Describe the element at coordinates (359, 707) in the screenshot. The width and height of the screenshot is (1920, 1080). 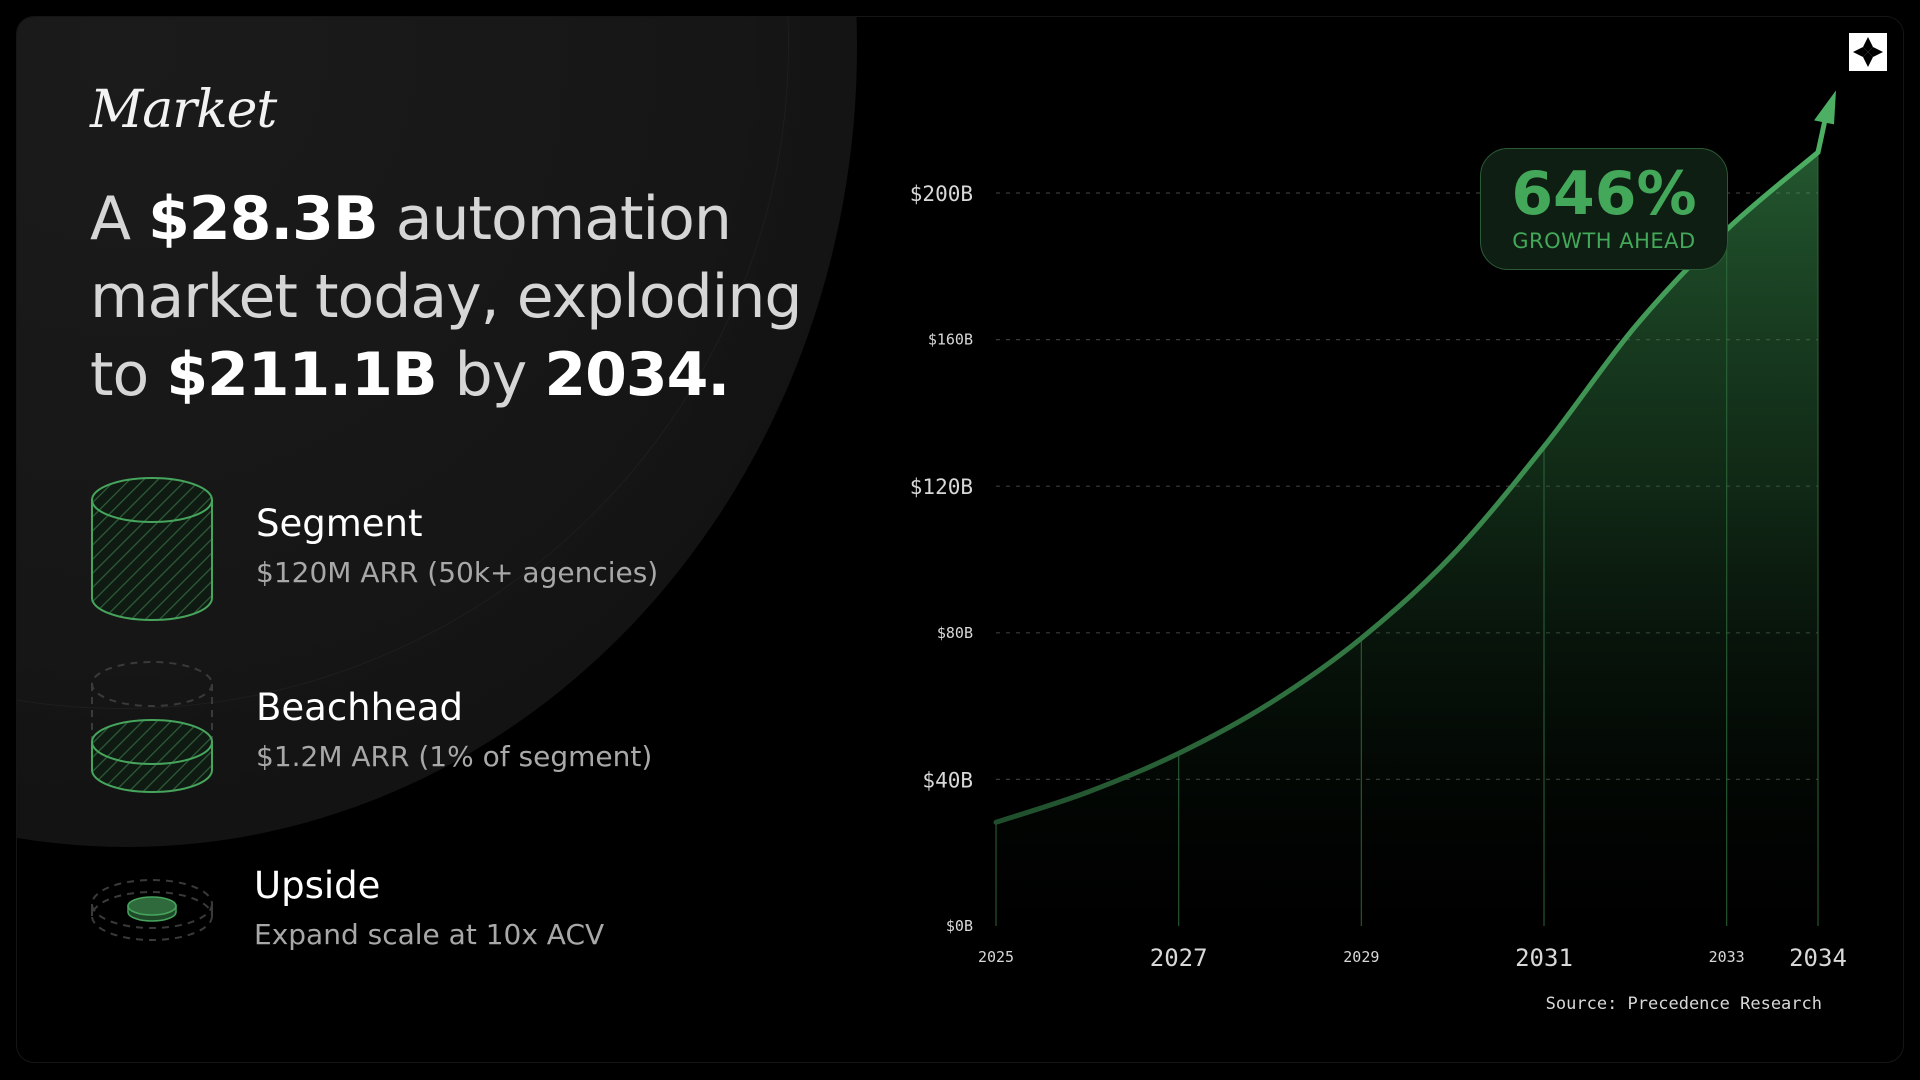
I see `beachhead-title: Beachhead` at that location.